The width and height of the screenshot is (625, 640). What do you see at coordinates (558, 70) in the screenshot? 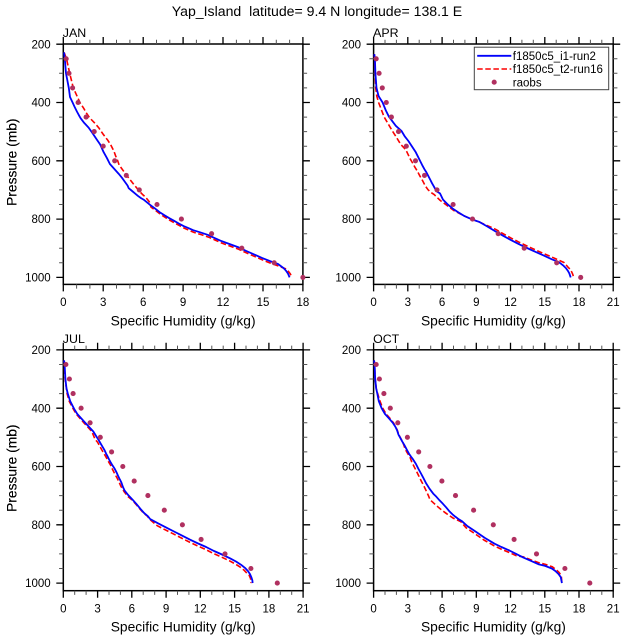
I see `svg-text: f1850c5_t2-run16` at bounding box center [558, 70].